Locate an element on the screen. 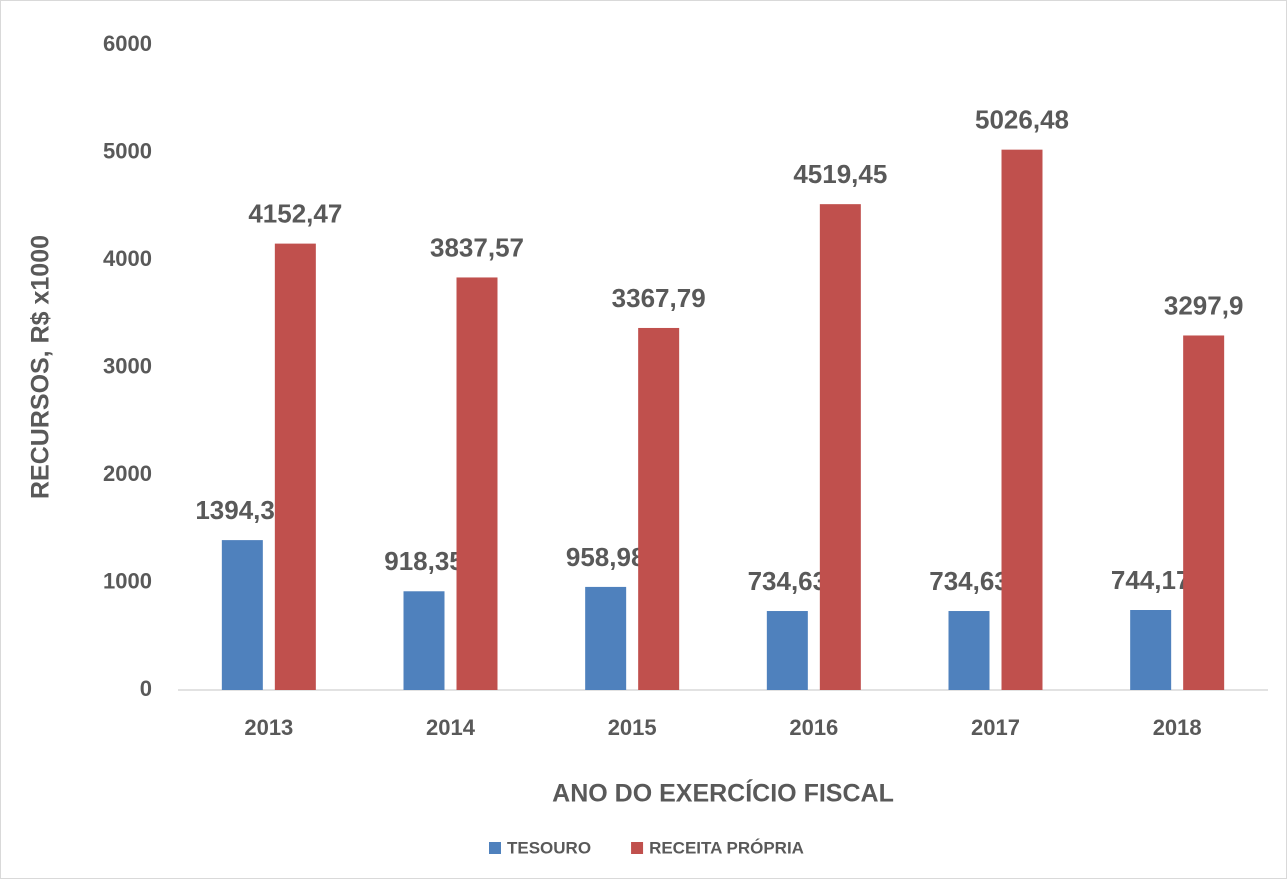 Image resolution: width=1287 pixels, height=879 pixels. x-tick-label: 2018 is located at coordinates (1177, 727).